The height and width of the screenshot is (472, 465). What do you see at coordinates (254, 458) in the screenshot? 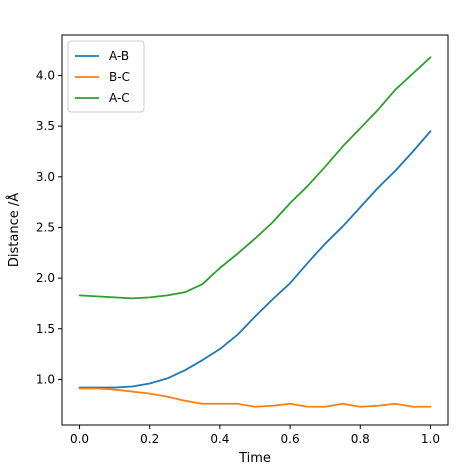
I see `x-axis-label: Time` at bounding box center [254, 458].